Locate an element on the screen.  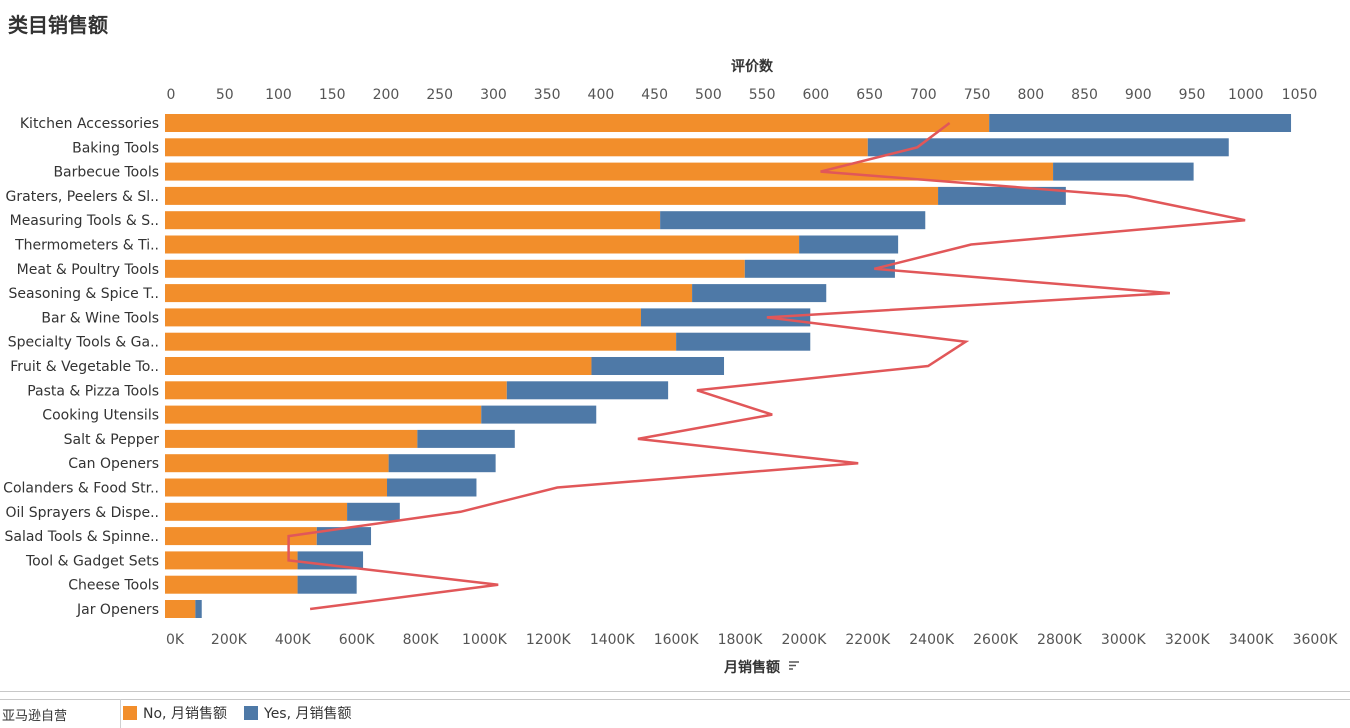
bottom-axis-tick-label: 3400K is located at coordinates (1252, 640).